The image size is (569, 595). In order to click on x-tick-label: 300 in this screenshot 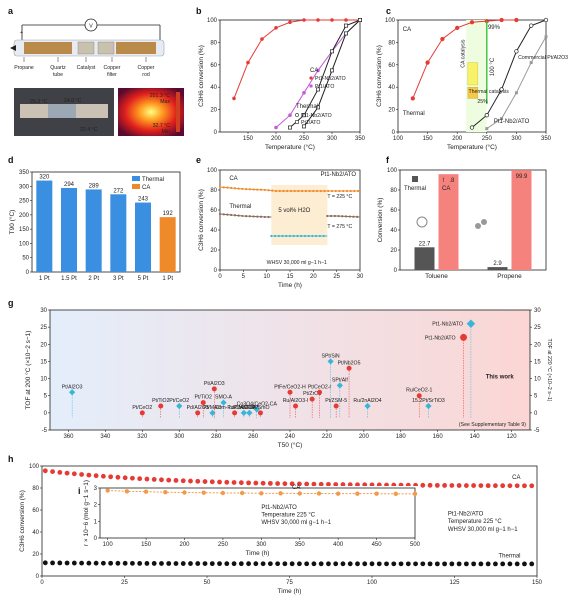, I will do `click(332, 139)`.